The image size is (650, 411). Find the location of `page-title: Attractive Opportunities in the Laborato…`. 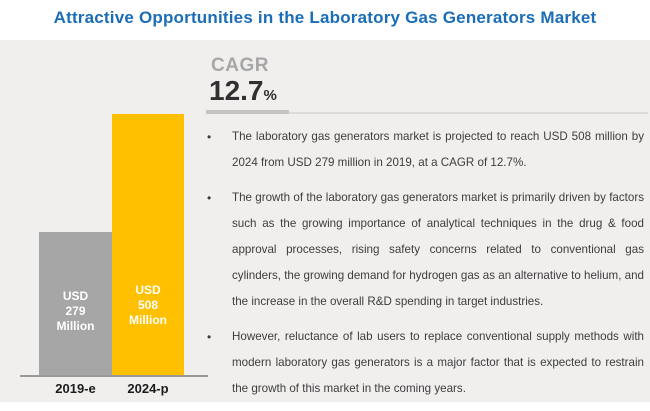

page-title: Attractive Opportunities in the Laborato… is located at coordinates (325, 17).